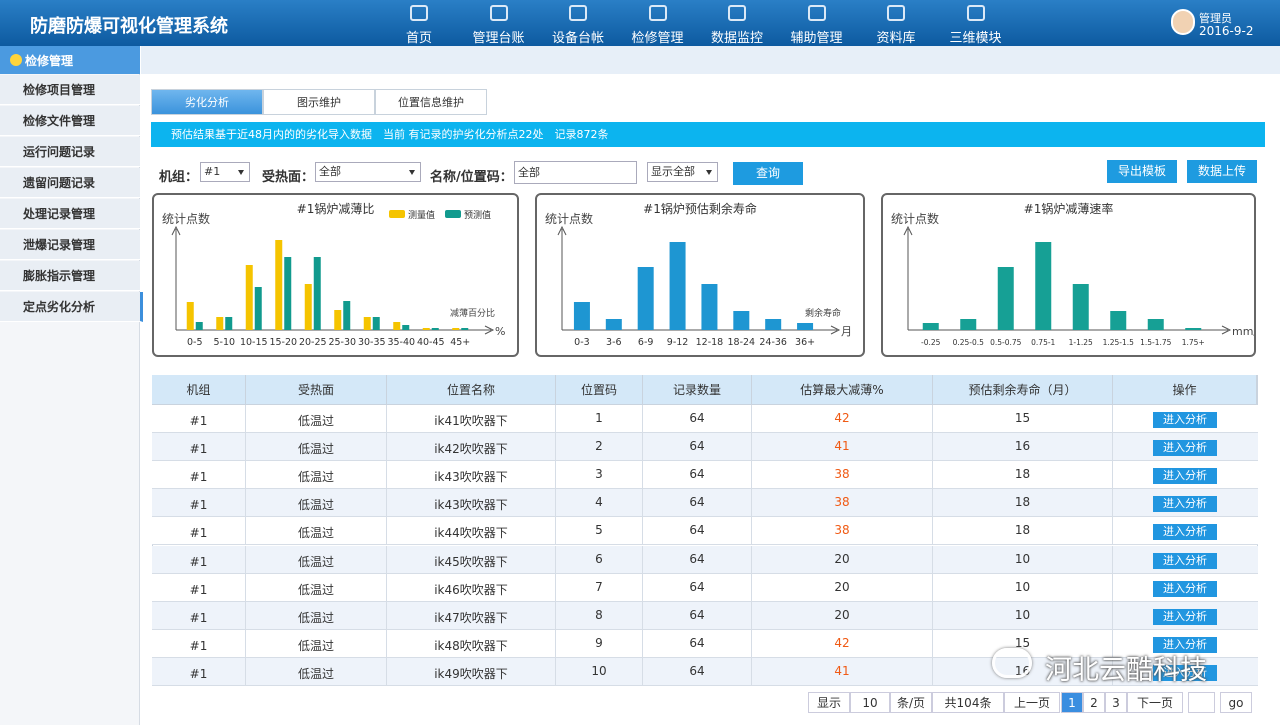  Describe the element at coordinates (1116, 702) in the screenshot. I see `page-number: 3` at that location.